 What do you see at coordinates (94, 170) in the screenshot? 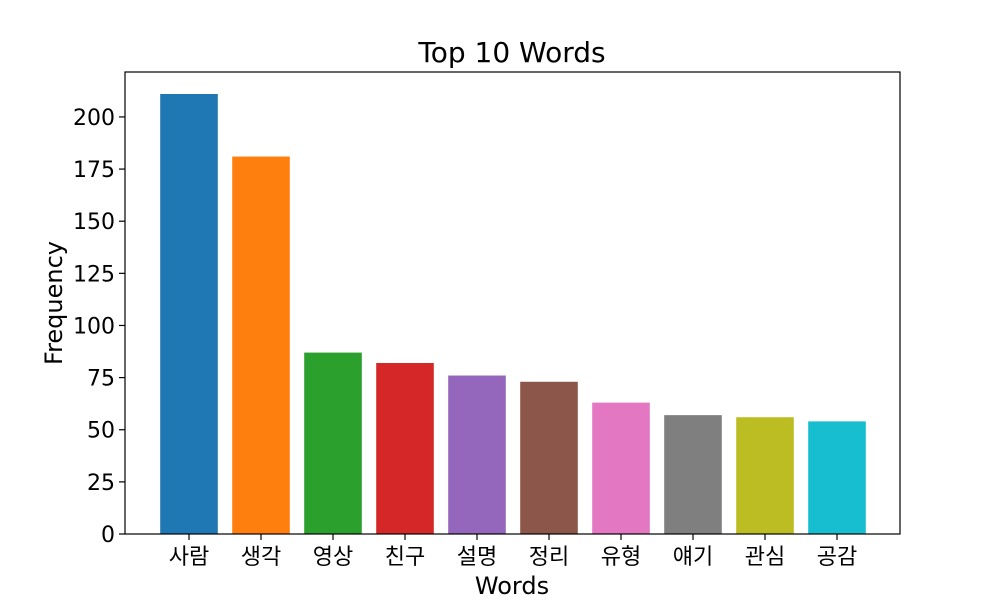
I see `y-tick-label: 175` at bounding box center [94, 170].